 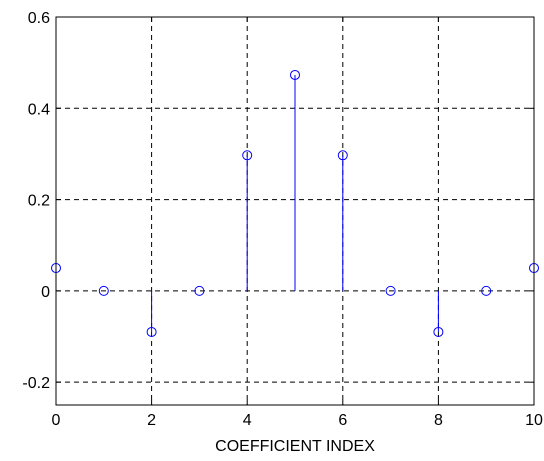 I want to click on y-tick-label: 0.4, so click(x=39, y=109).